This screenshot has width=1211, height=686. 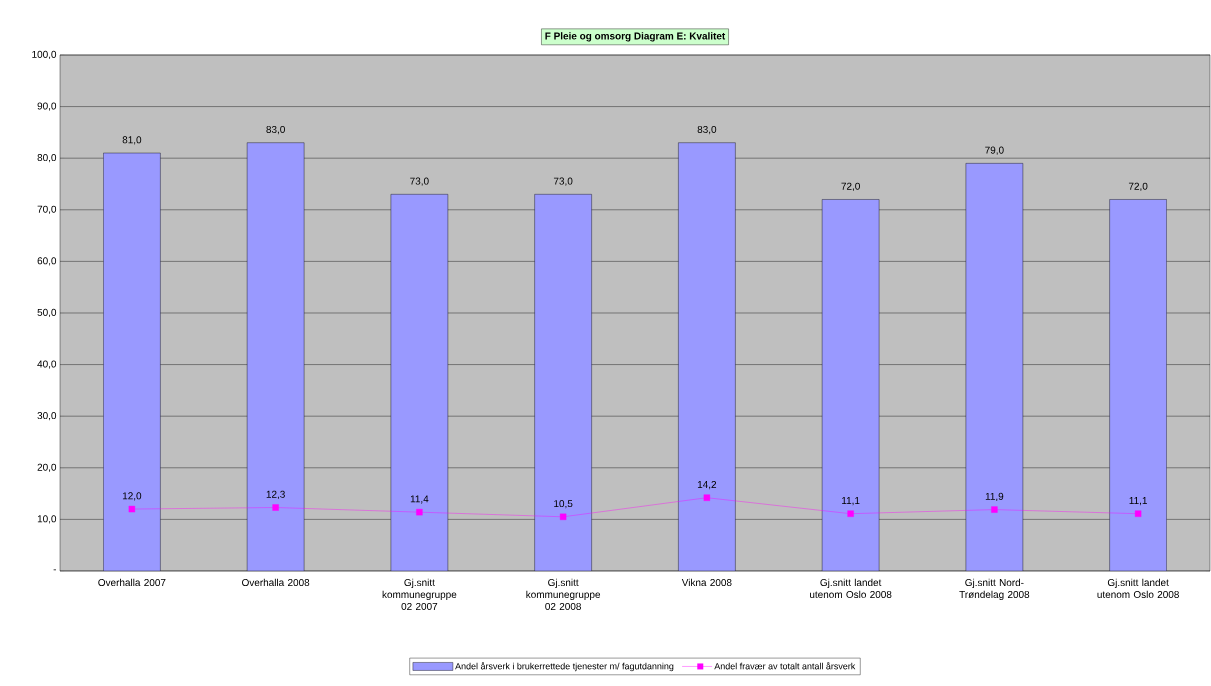 I want to click on y-tick-label: 40,0, so click(x=47, y=364).